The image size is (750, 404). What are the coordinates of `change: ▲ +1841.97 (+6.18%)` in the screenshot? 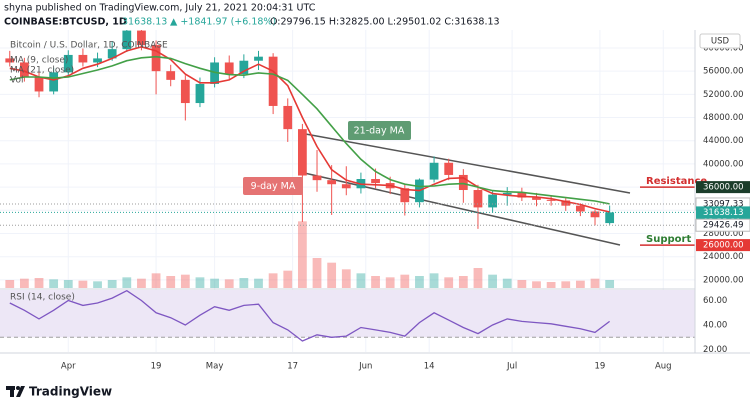 It's located at (223, 22).